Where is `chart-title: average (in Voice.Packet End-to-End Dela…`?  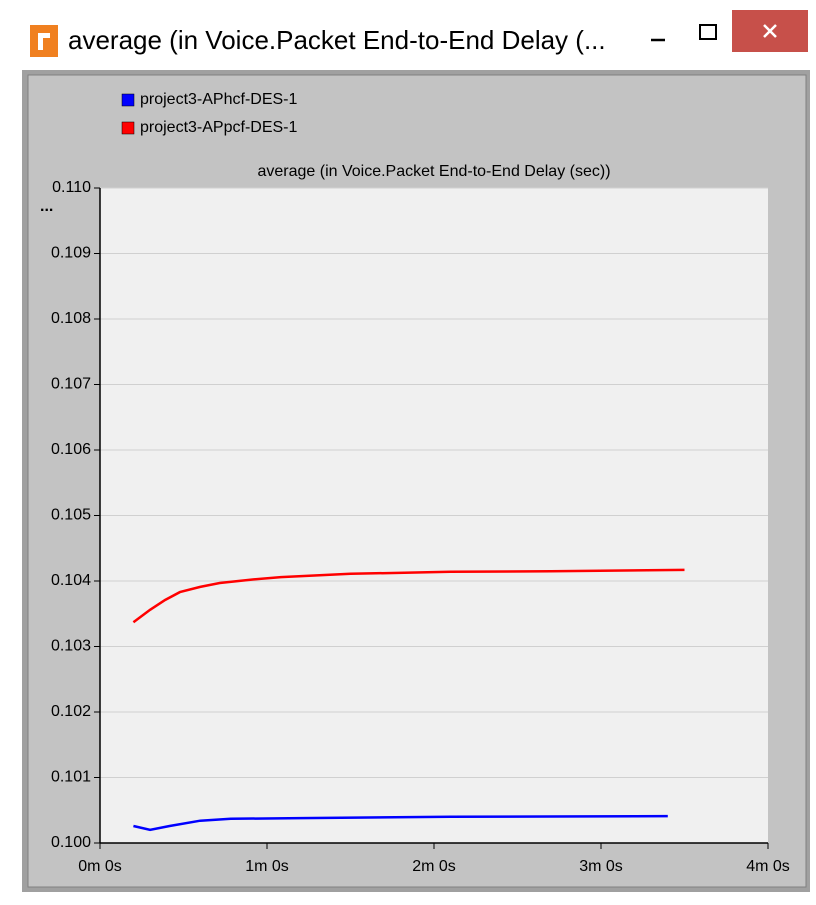
chart-title: average (in Voice.Packet End-to-End Dela… is located at coordinates (433, 171).